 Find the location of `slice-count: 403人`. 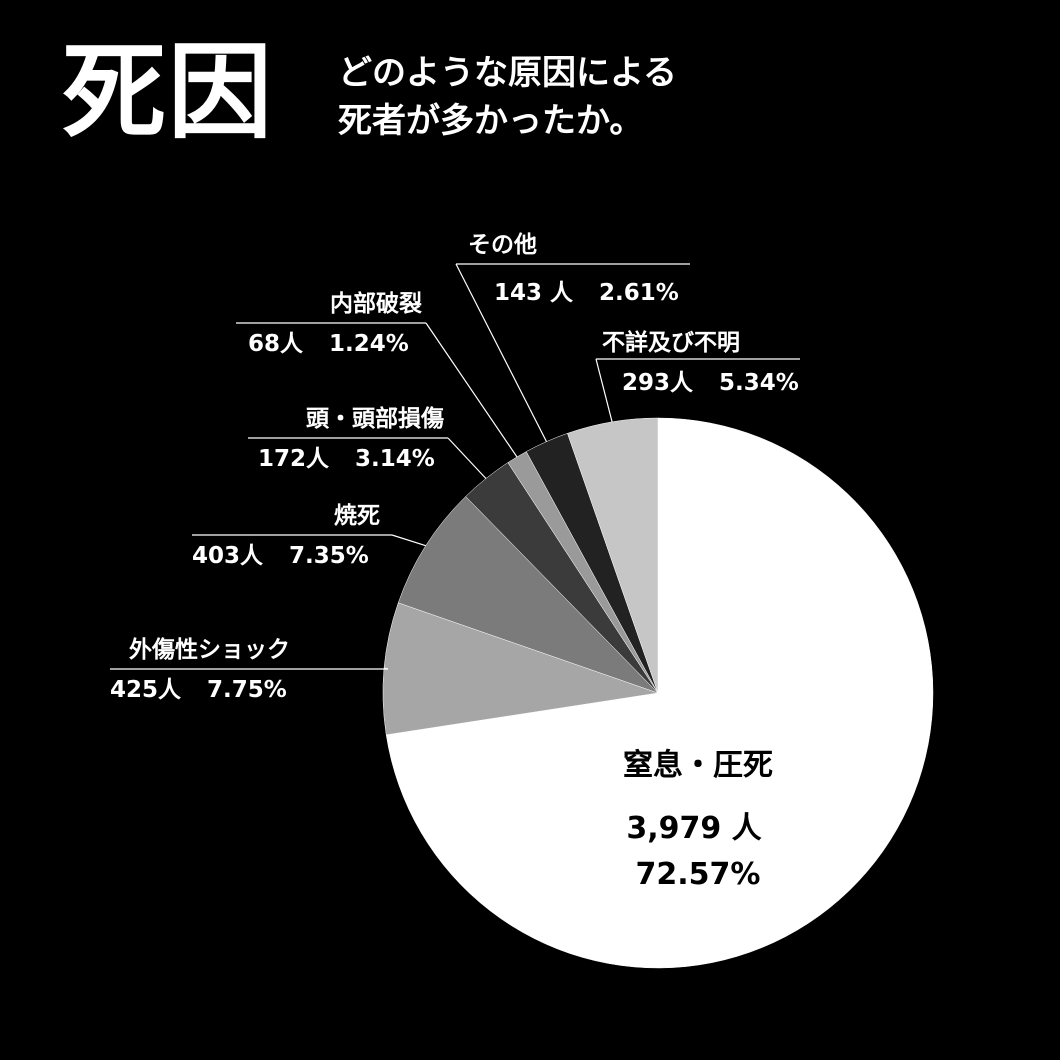

slice-count: 403人 is located at coordinates (228, 556).